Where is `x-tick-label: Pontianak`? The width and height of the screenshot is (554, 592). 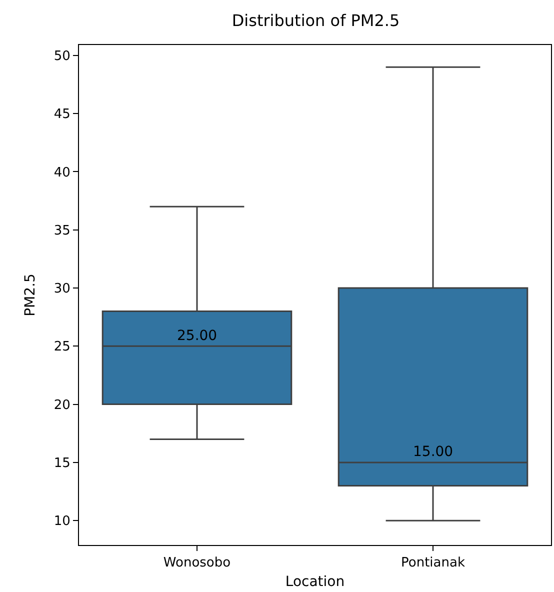 x-tick-label: Pontianak is located at coordinates (433, 563).